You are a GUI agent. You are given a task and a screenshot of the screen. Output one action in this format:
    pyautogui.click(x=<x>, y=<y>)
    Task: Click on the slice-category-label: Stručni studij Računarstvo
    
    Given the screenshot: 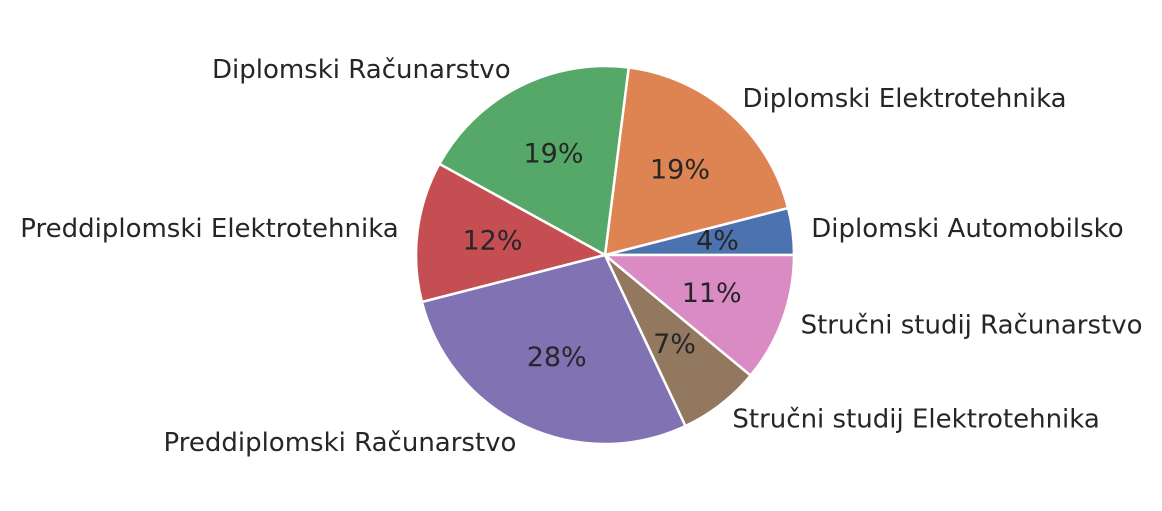 What is the action you would take?
    pyautogui.click(x=972, y=325)
    